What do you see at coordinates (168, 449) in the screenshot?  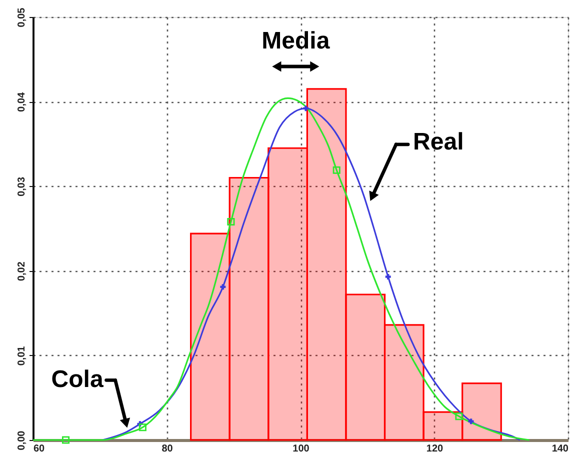 I see `x-tick-label: 80` at bounding box center [168, 449].